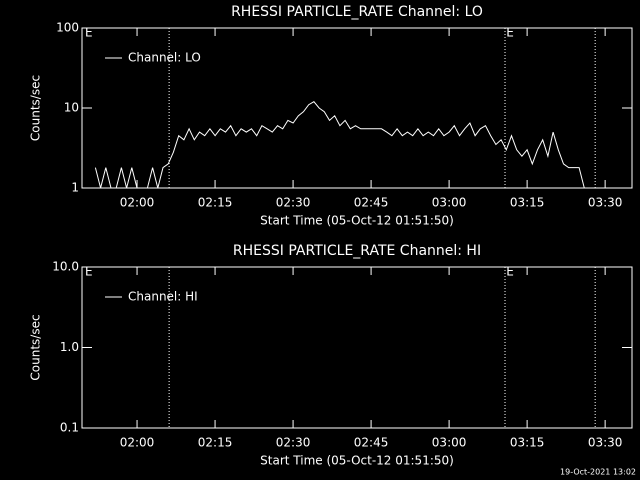 Image resolution: width=640 pixels, height=480 pixels. Describe the element at coordinates (598, 472) in the screenshot. I see `footer: 19-Oct-2021 13:02` at that location.